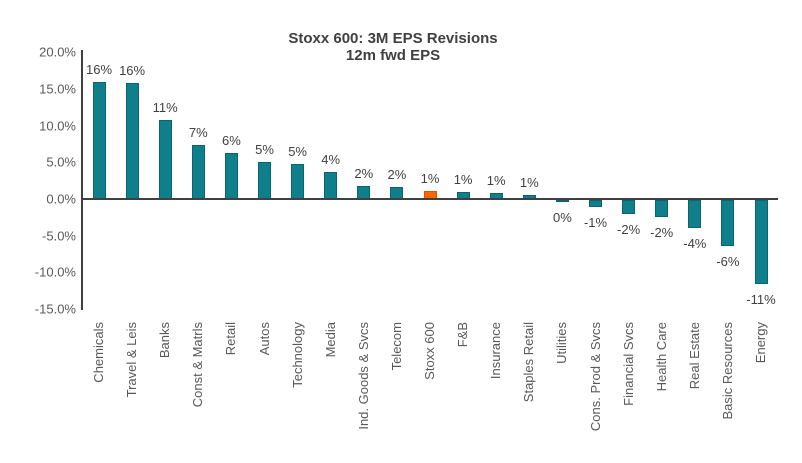 The height and width of the screenshot is (463, 802). I want to click on bar-value-label: 0%, so click(562, 218).